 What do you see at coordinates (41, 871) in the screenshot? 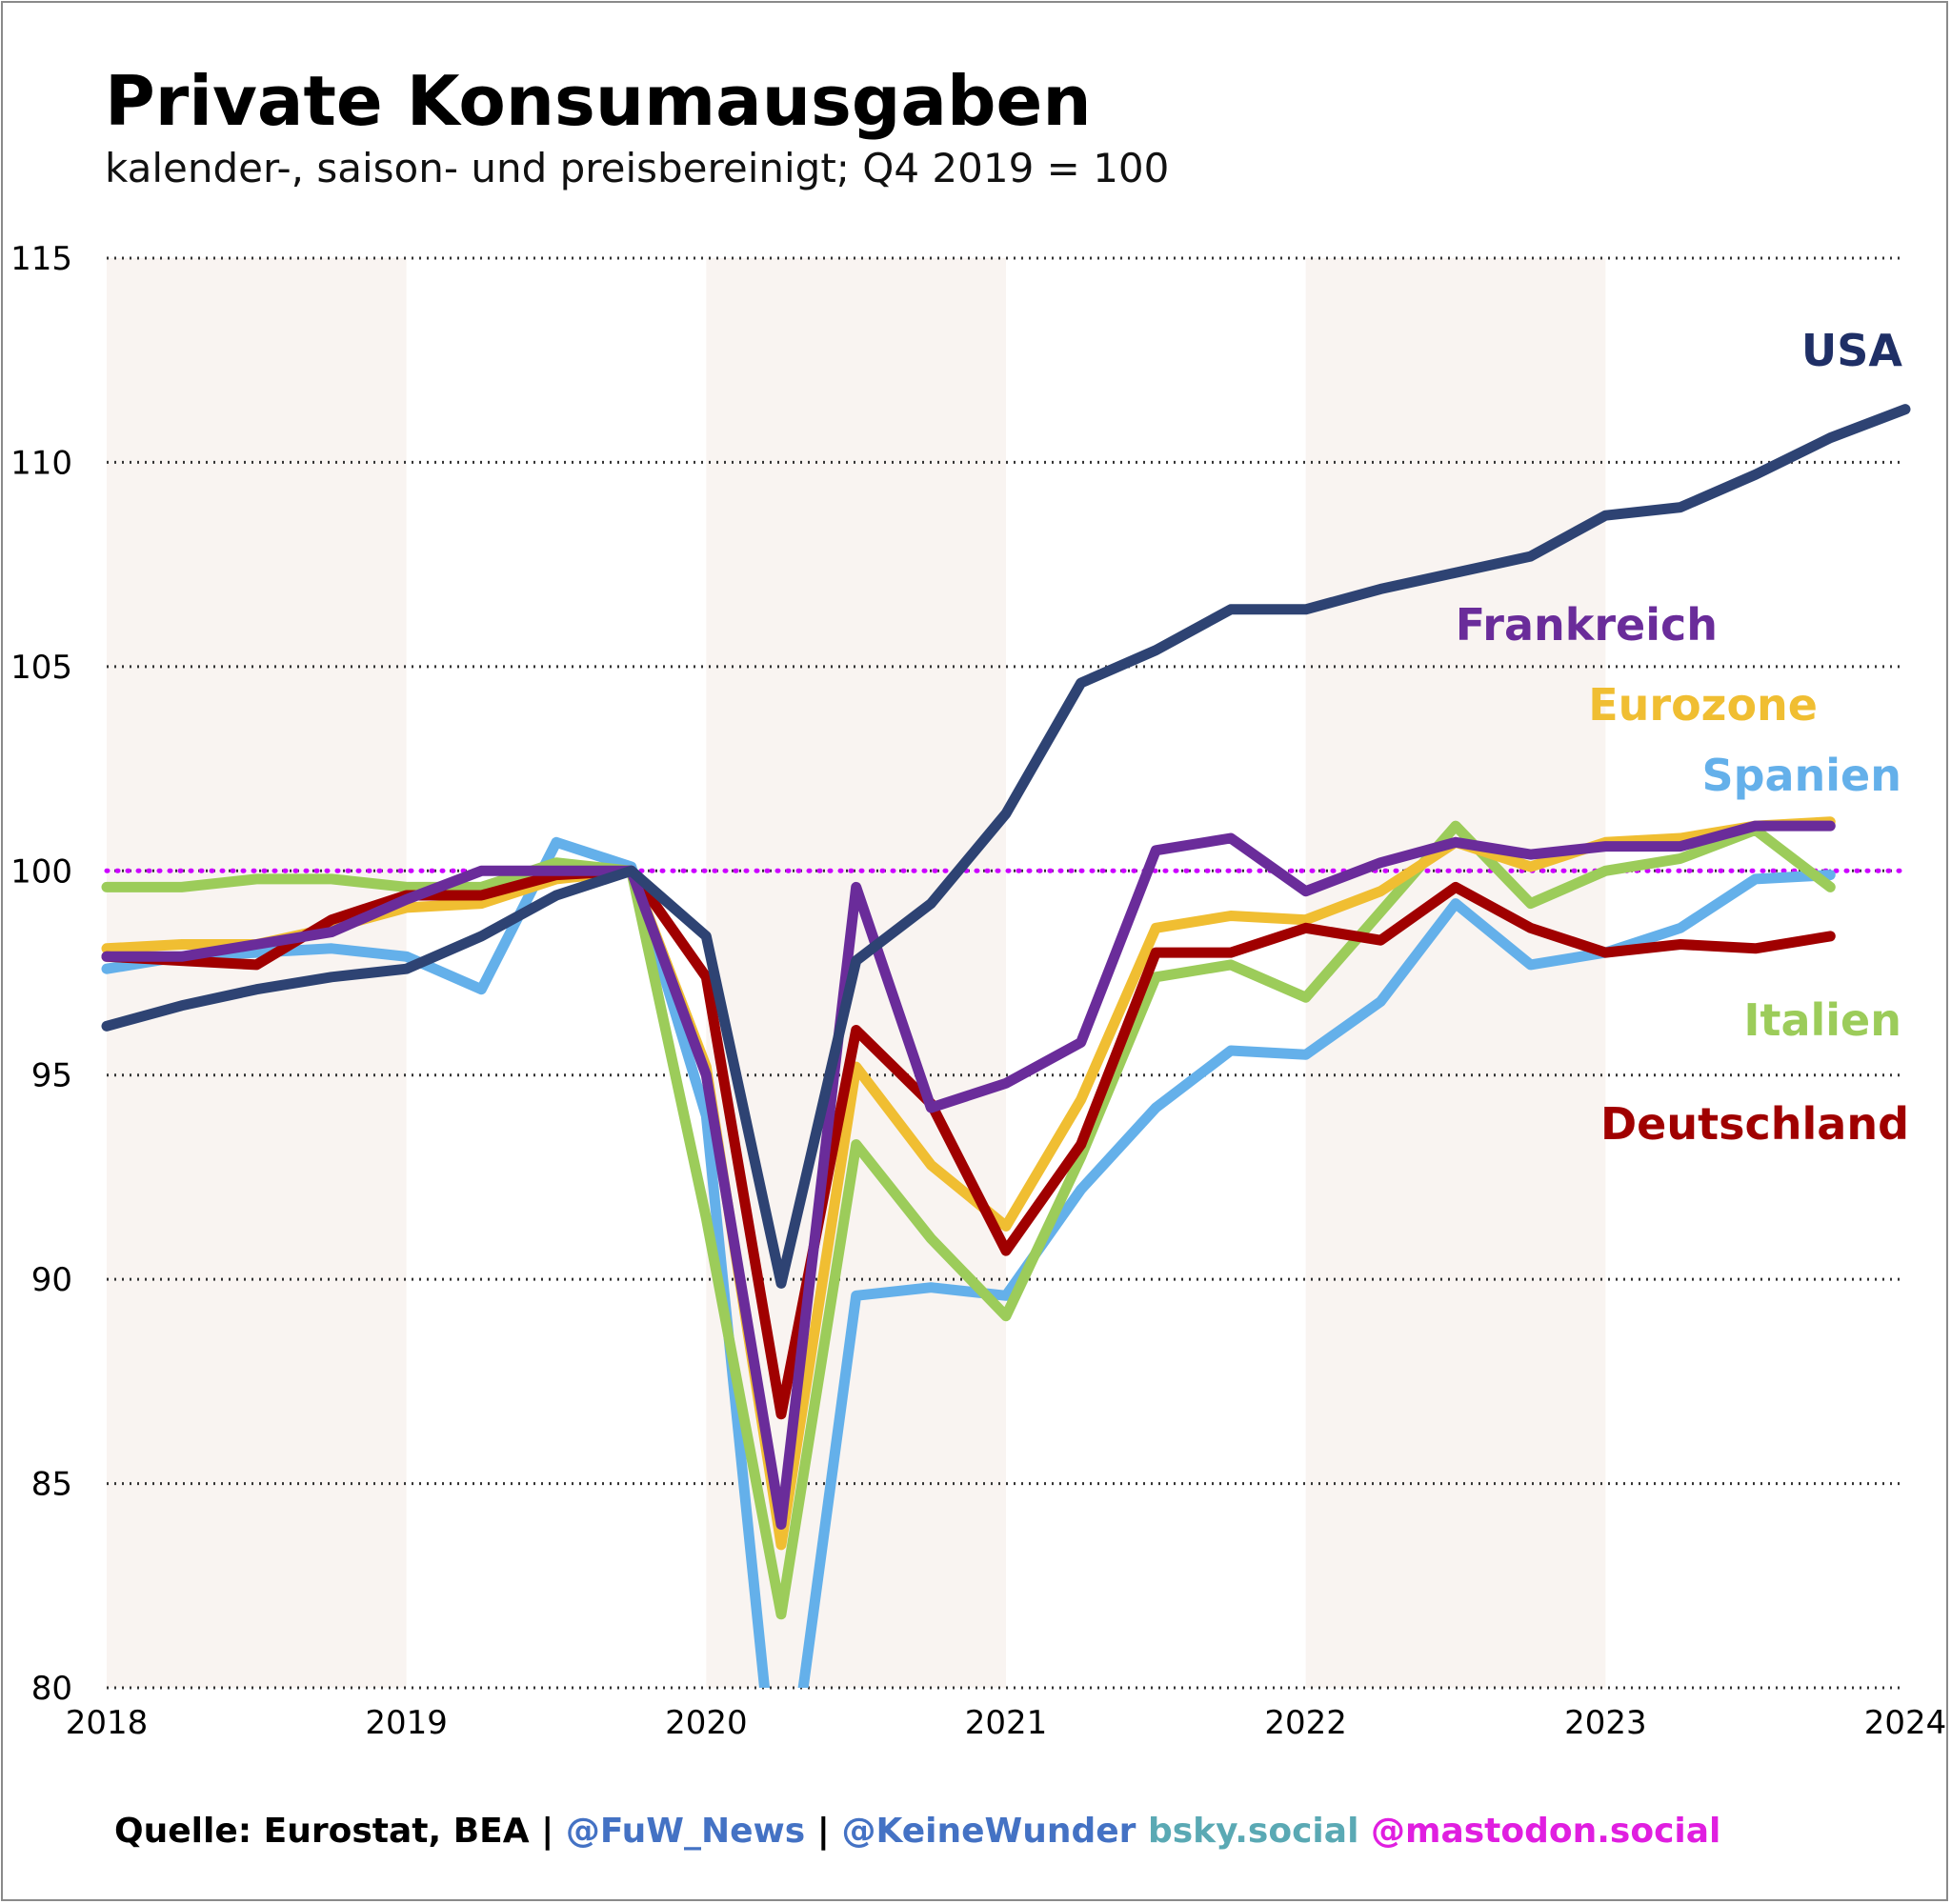
I see `y-tick-label: 100` at bounding box center [41, 871].